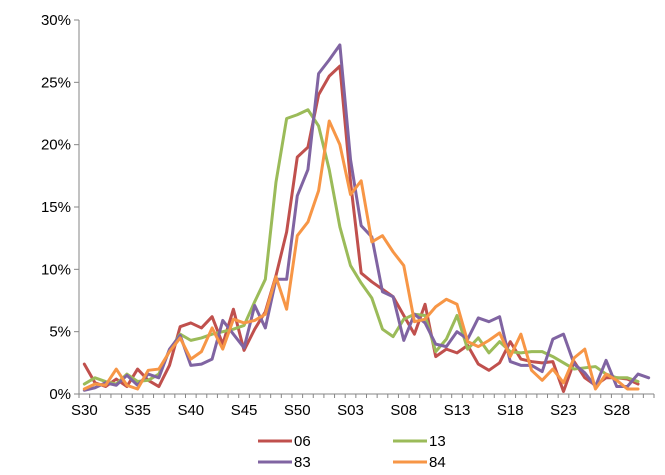 This screenshot has height=475, width=665. Describe the element at coordinates (56, 207) in the screenshot. I see `y-tick-label: 15%` at that location.